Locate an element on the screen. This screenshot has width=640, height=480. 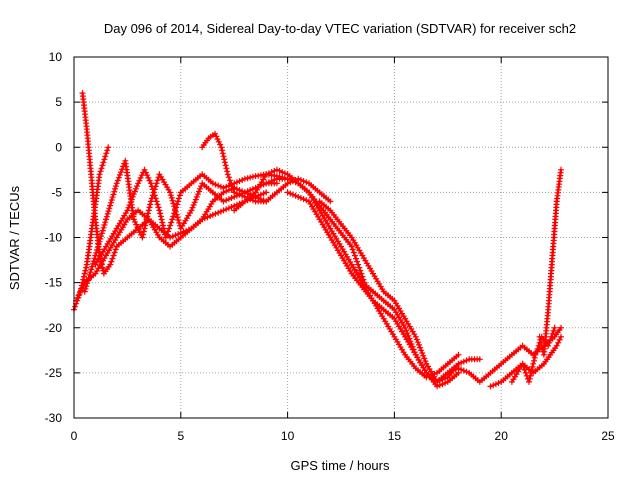
y-axis-tick-labels: 10 5 0 -5 -10 -15 -20 -25 -30 is located at coordinates (54, 237).